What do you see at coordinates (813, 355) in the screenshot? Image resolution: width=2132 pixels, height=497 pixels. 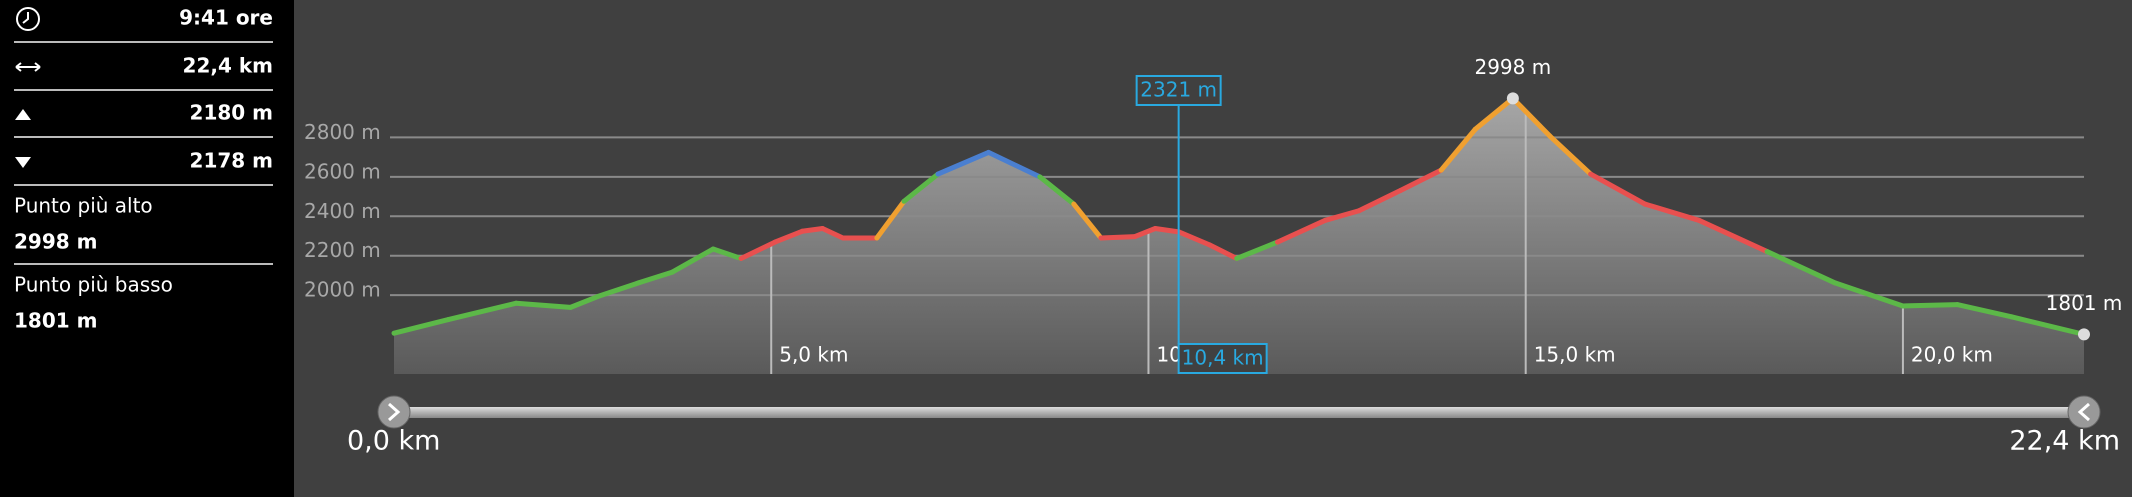 I see `x-tick-label: 5,0 km` at bounding box center [813, 355].